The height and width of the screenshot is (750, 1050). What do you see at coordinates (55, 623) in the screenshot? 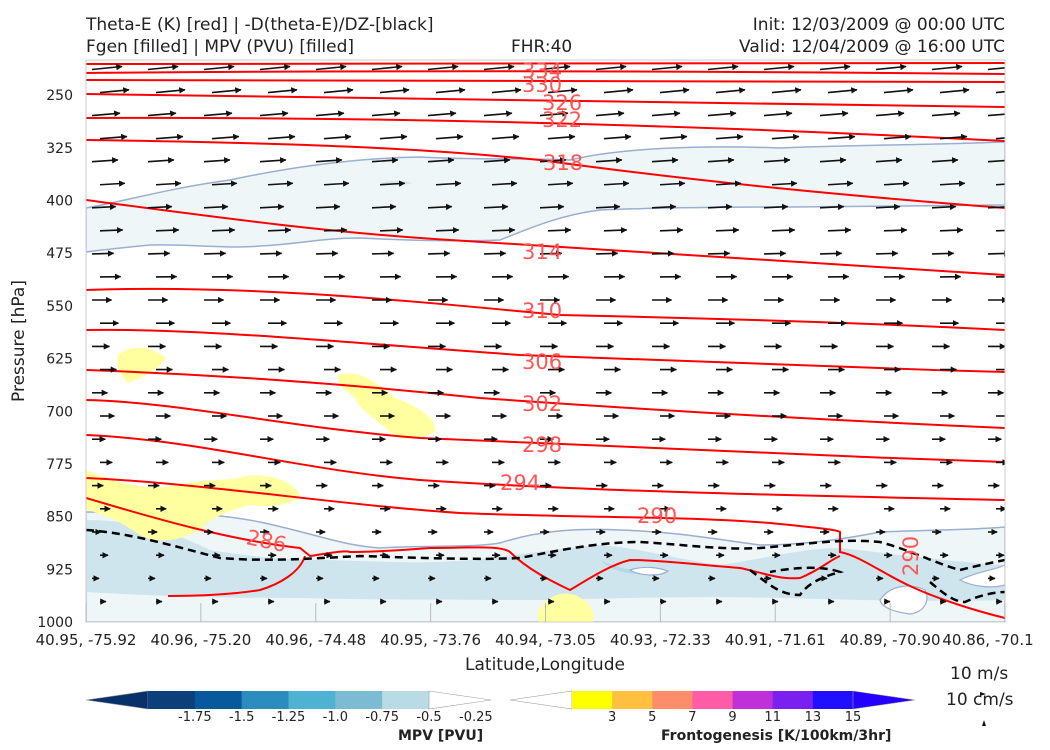
I see `y-tick-label: 1000` at bounding box center [55, 623].